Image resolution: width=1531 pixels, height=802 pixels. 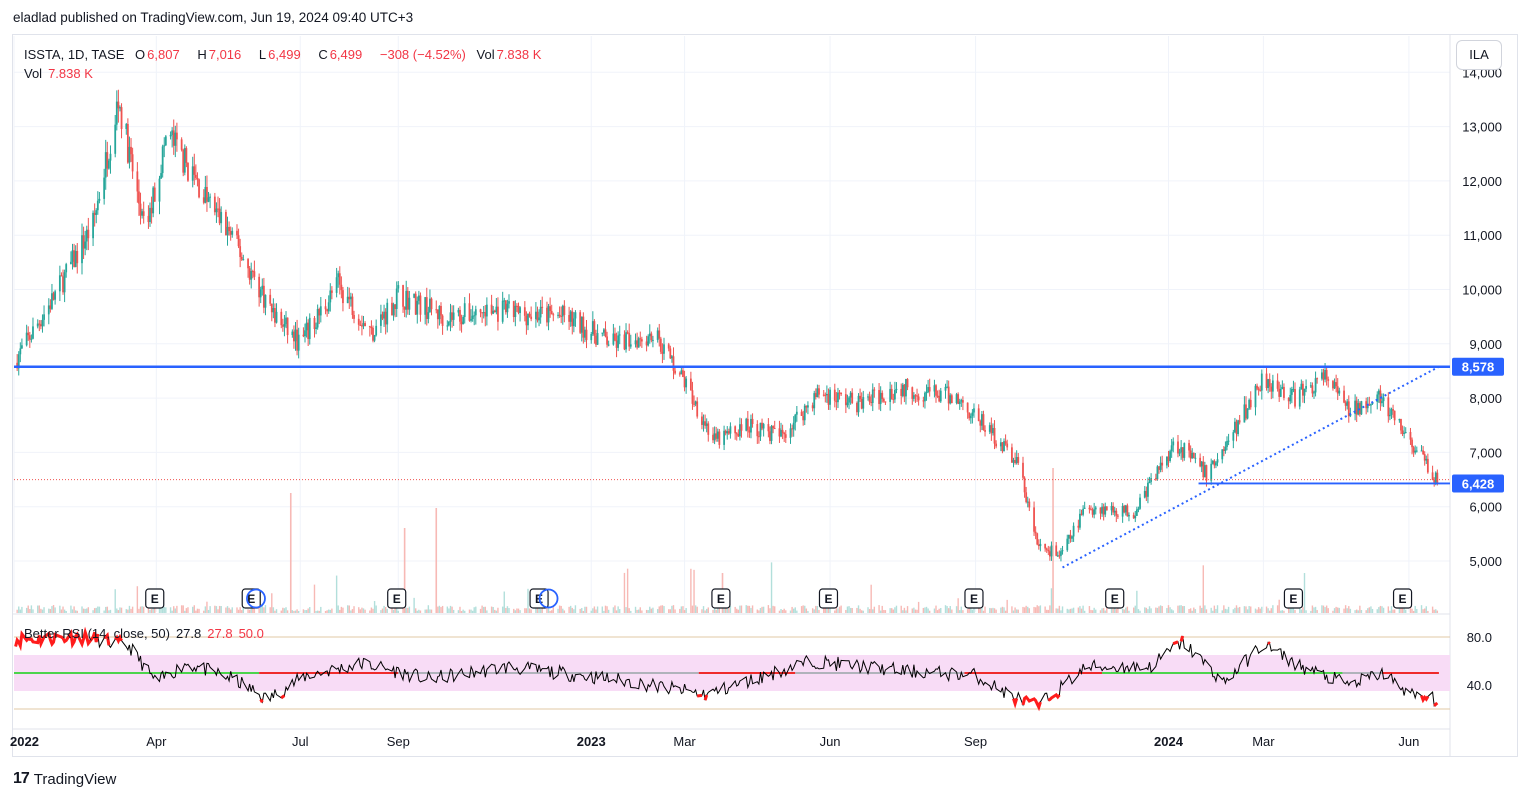 I want to click on symbol-label: ISSTA, 1D, TASE, so click(x=74, y=54).